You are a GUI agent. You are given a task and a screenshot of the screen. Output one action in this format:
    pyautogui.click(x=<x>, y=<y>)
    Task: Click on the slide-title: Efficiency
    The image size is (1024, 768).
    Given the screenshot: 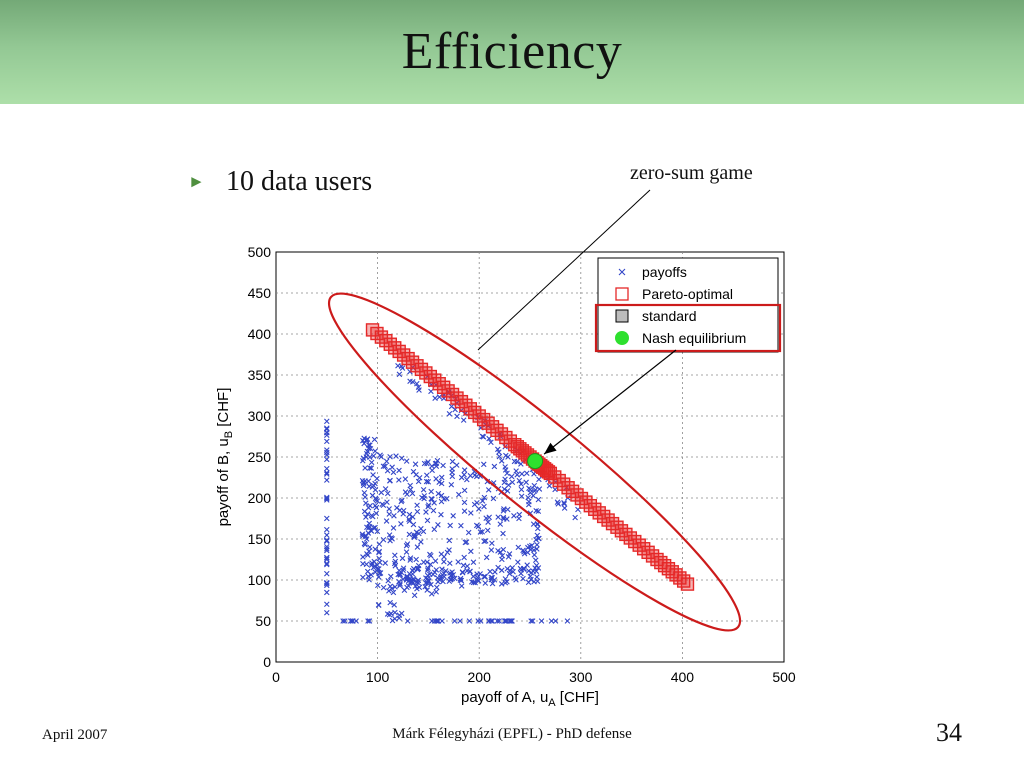 What is the action you would take?
    pyautogui.click(x=512, y=51)
    